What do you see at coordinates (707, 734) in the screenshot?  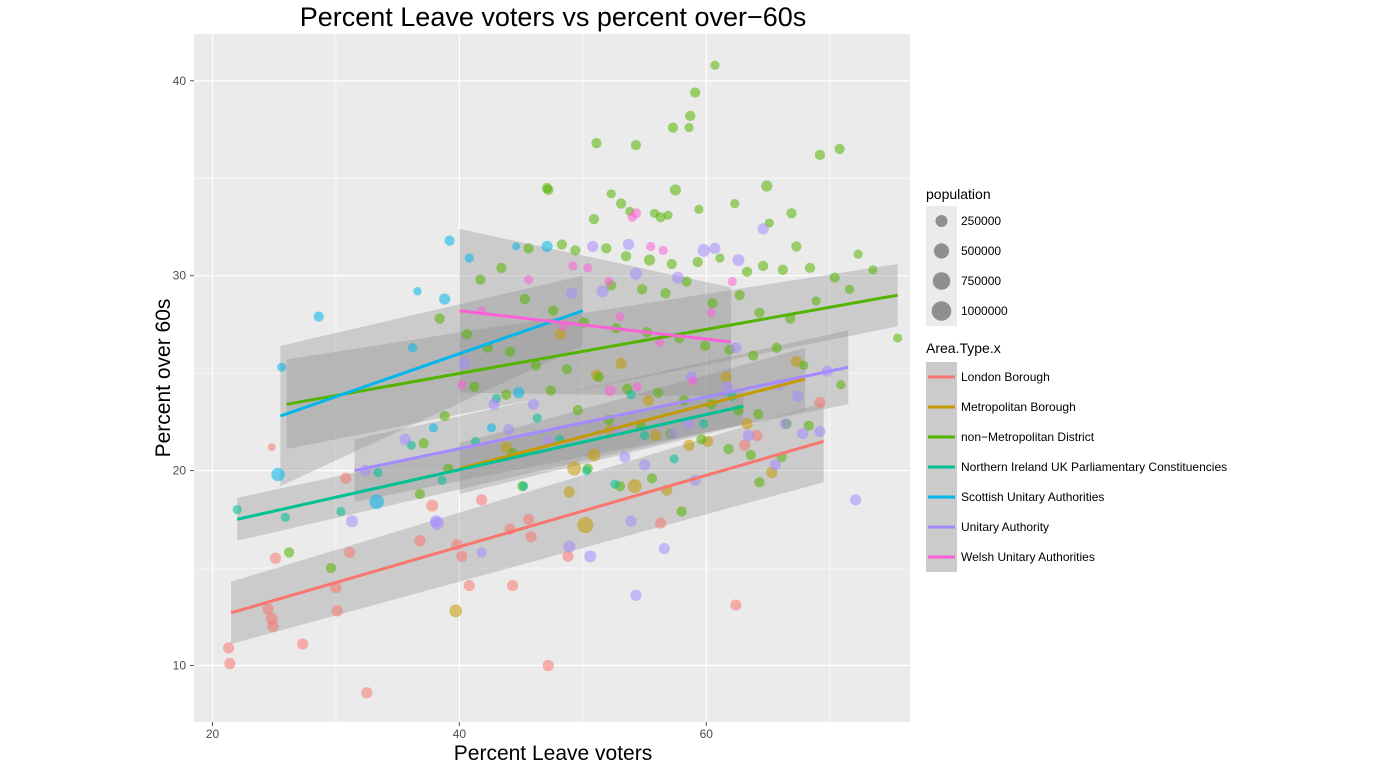 I see `x-tick-label: 60` at bounding box center [707, 734].